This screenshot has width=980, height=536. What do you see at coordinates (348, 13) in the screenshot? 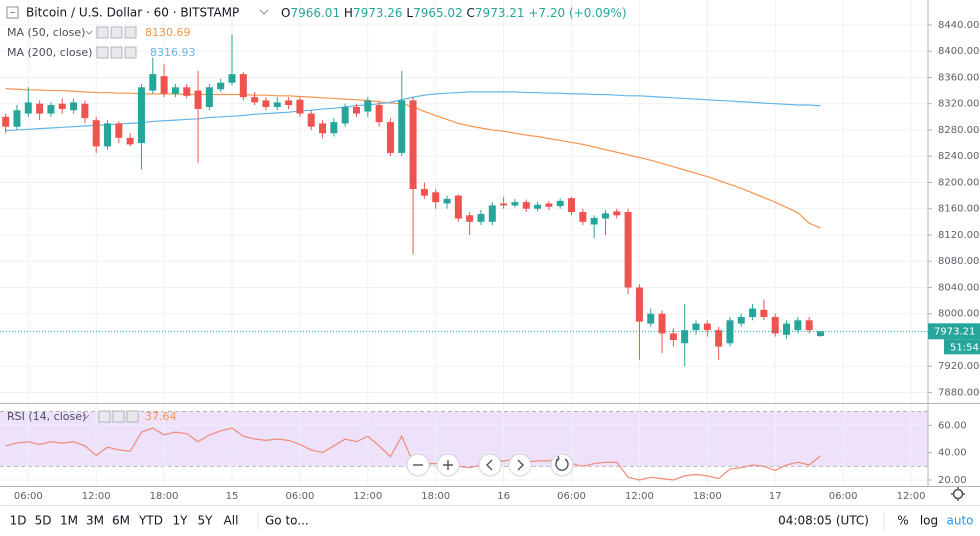
I see `ohlc-prefix: H` at bounding box center [348, 13].